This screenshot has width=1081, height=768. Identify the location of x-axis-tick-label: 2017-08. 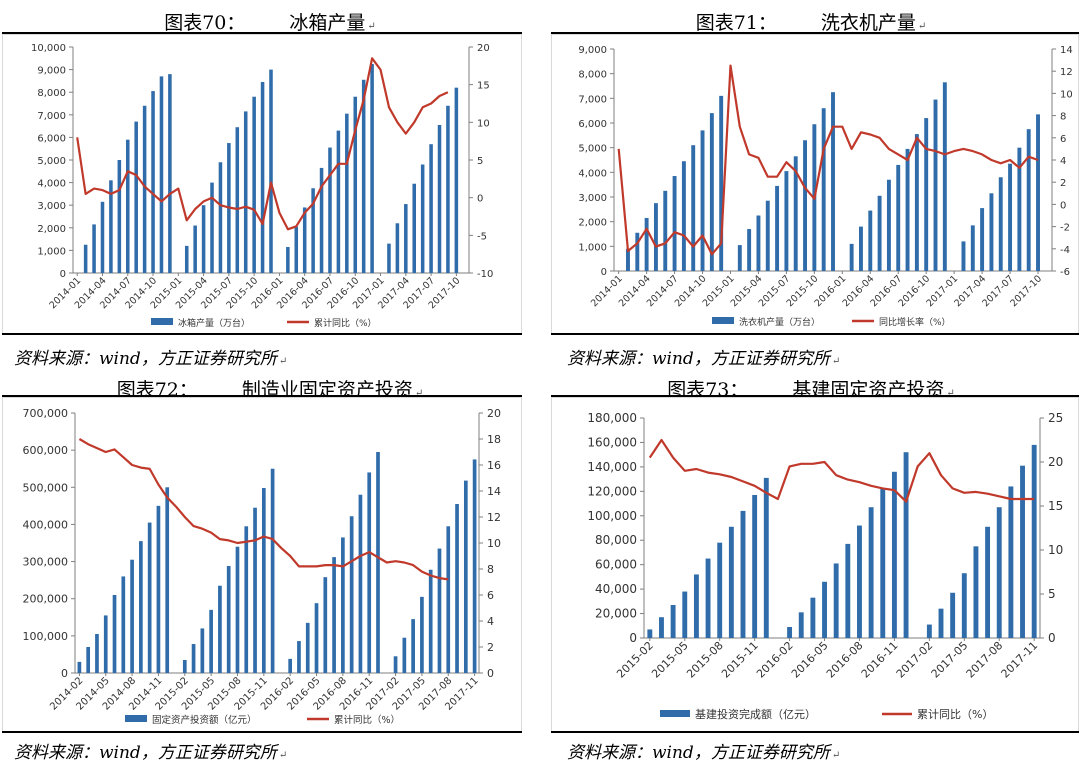
(985, 660).